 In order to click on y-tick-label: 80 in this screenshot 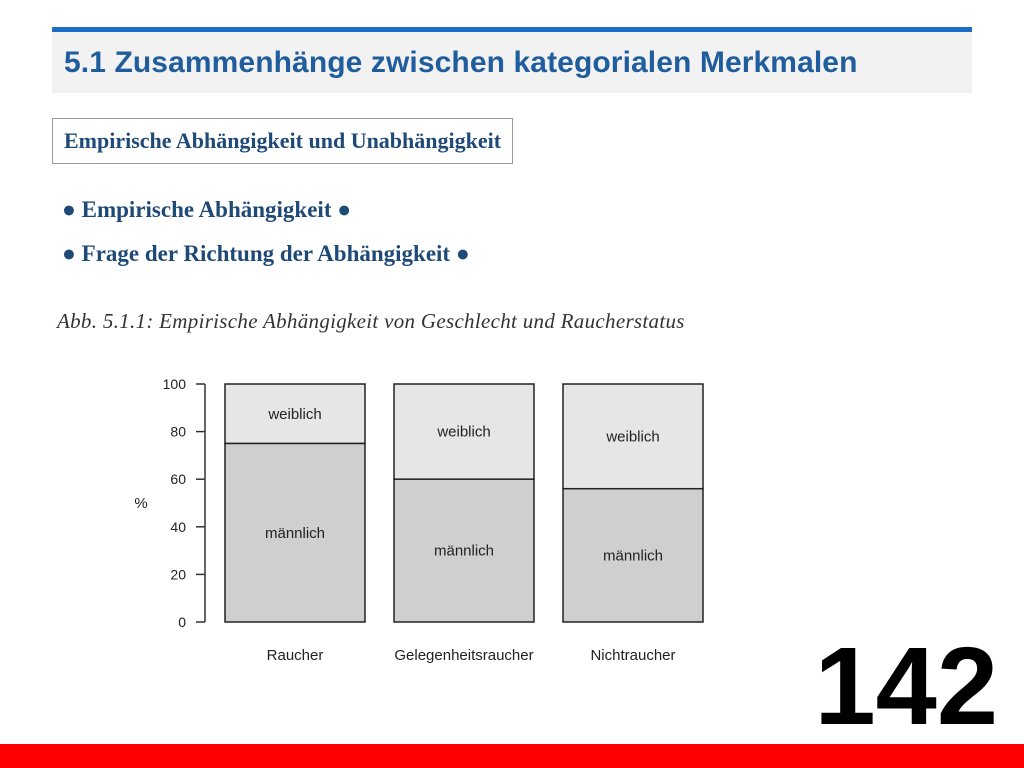, I will do `click(178, 432)`.